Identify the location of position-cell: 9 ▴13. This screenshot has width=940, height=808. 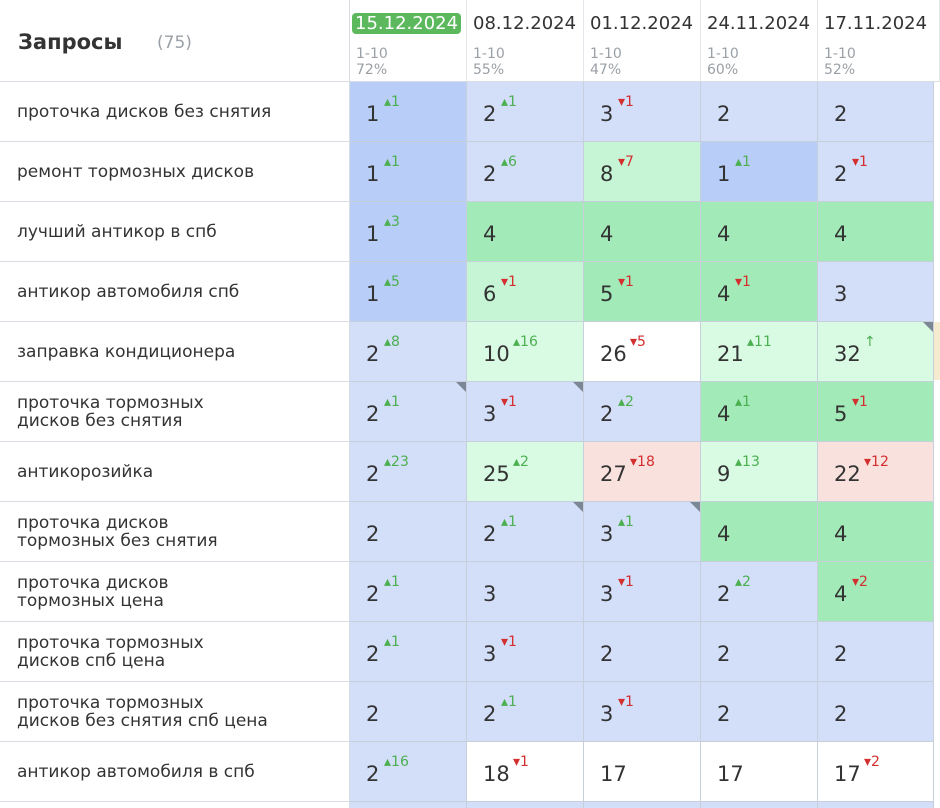
(759, 472).